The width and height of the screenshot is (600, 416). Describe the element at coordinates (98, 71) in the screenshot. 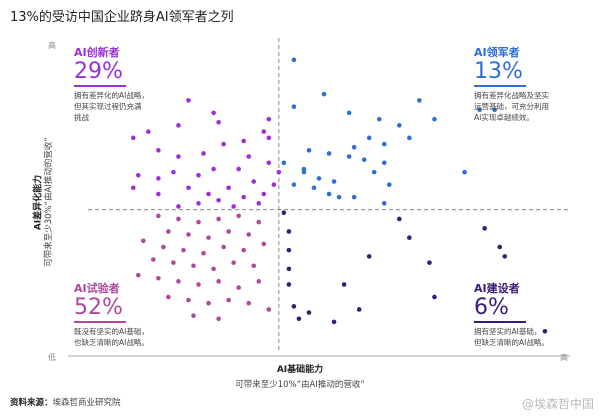

I see `quadrant-percent: 29%` at that location.